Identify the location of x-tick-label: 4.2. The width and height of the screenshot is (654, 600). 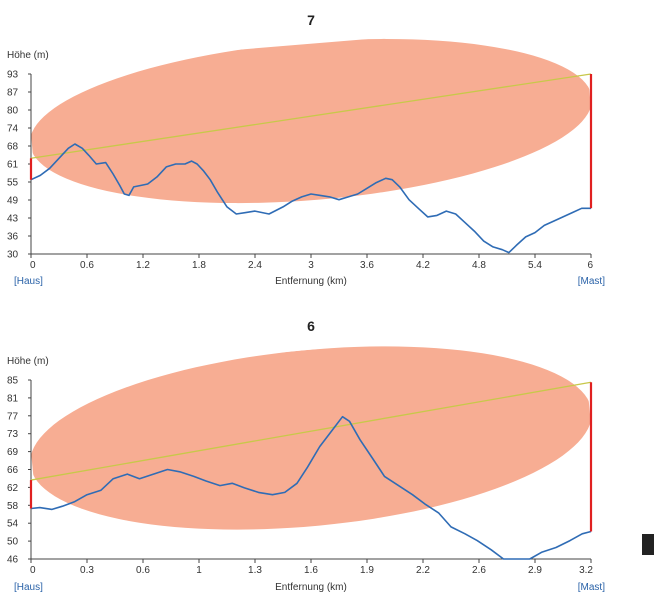
(423, 265).